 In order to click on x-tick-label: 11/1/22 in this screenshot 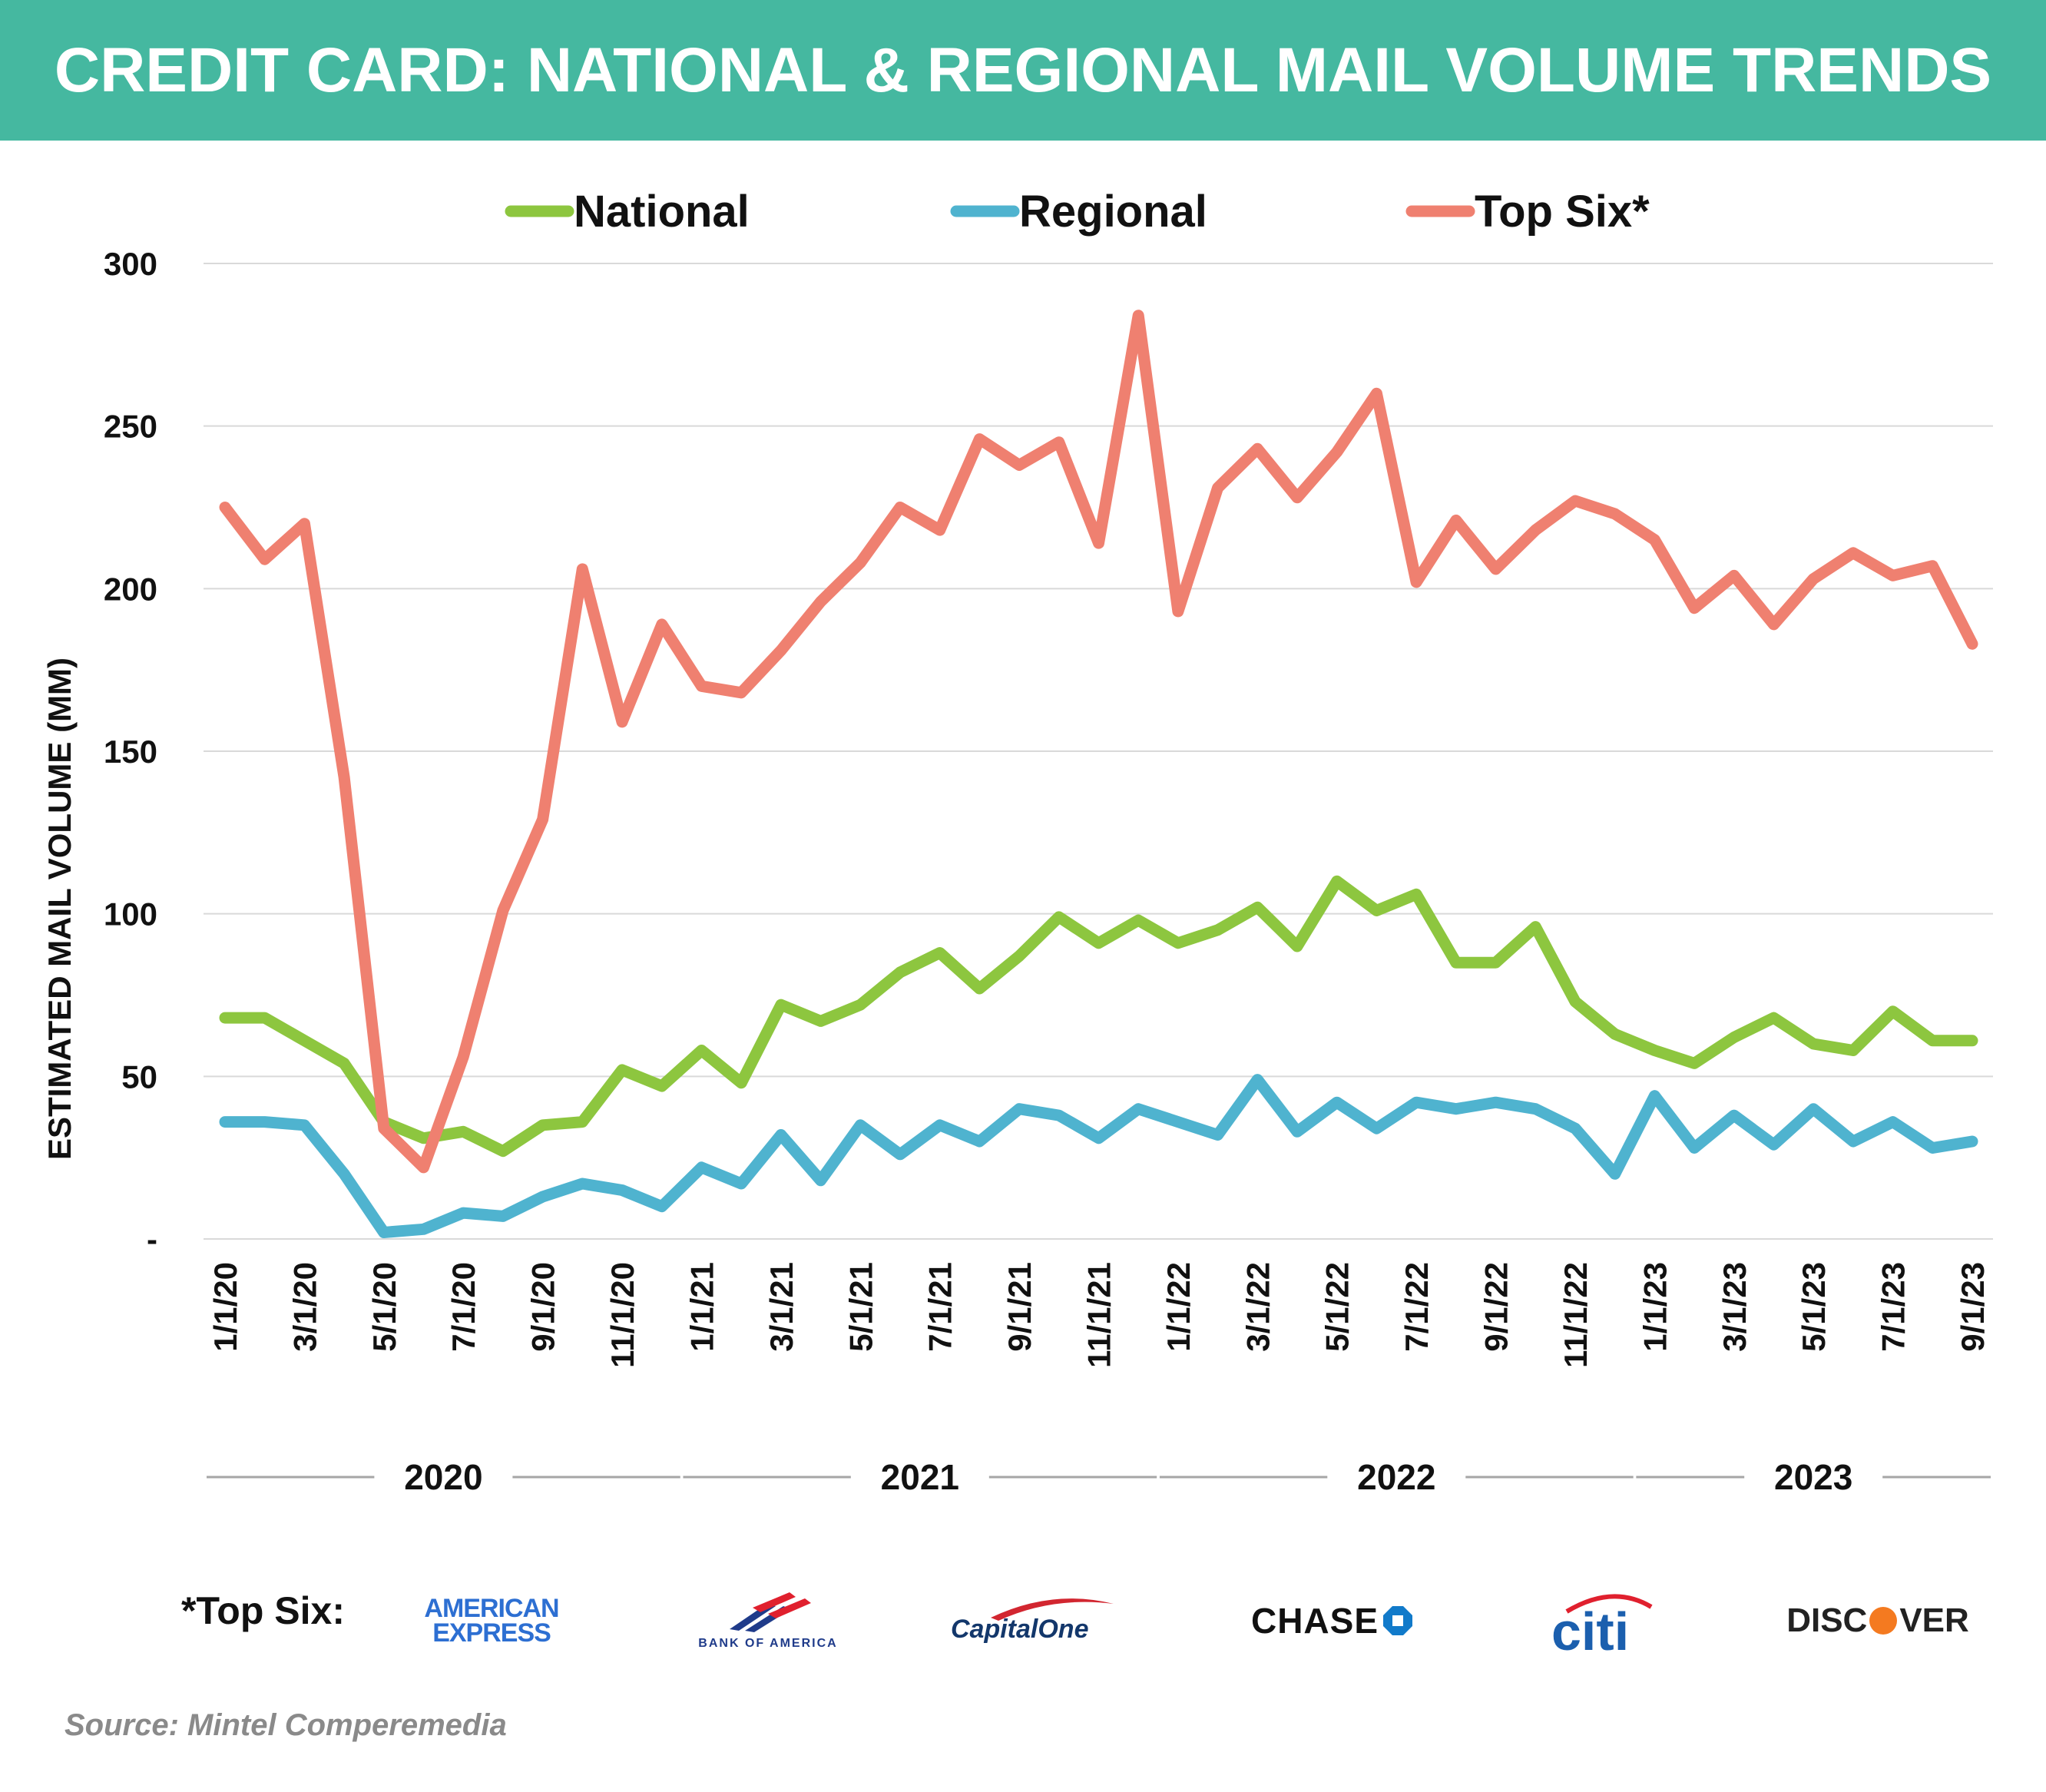, I will do `click(1576, 1315)`.